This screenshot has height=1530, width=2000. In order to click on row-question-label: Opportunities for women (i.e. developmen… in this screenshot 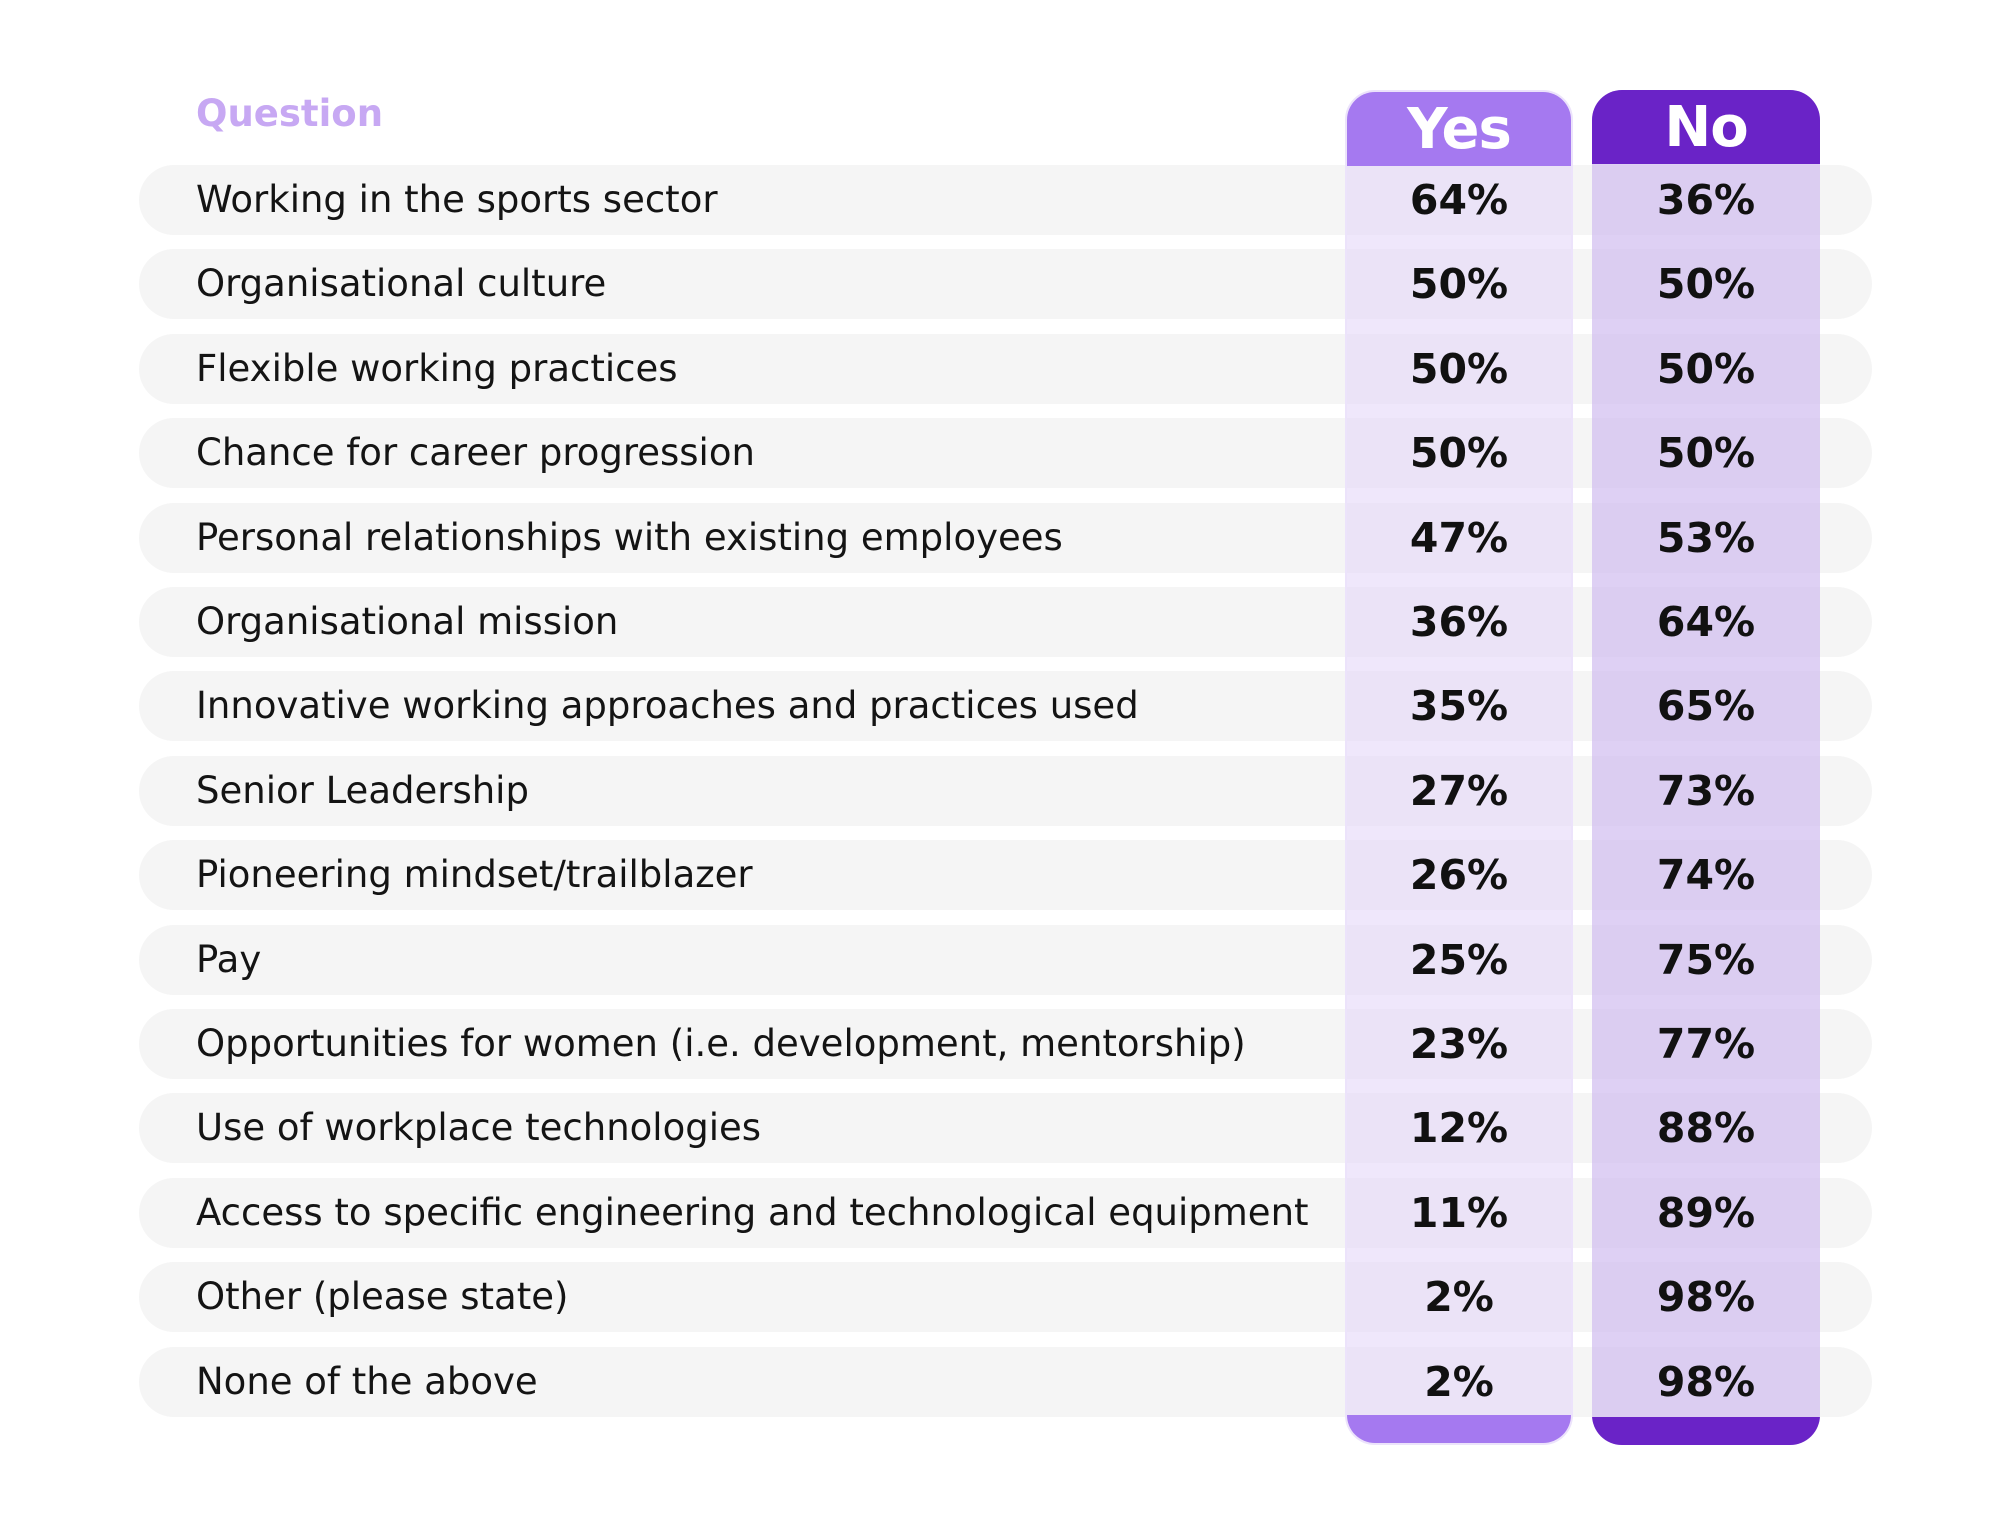, I will do `click(721, 1043)`.